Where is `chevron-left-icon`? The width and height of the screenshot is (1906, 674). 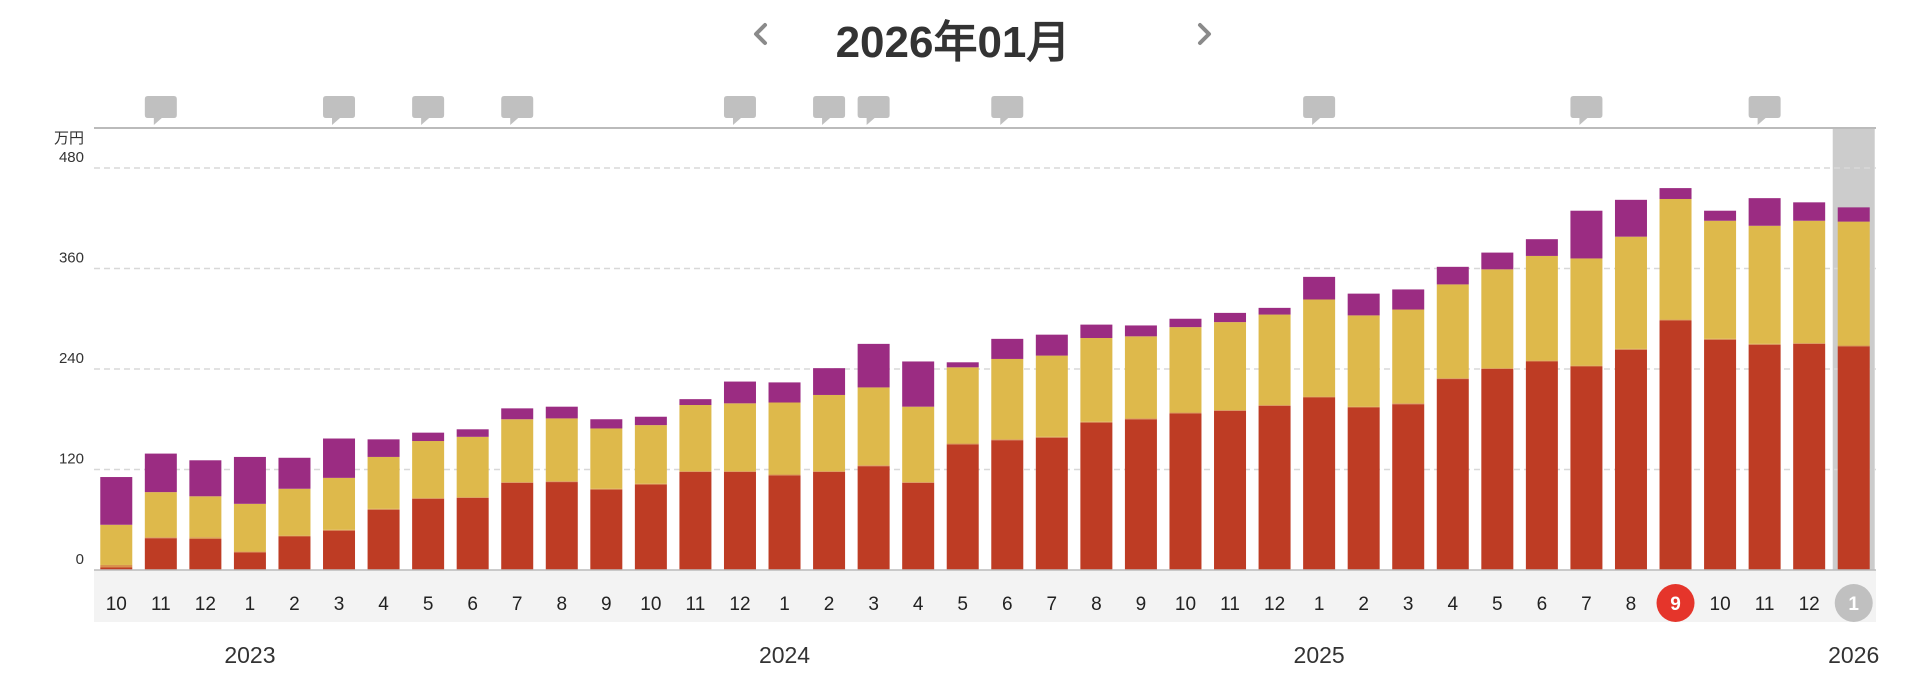 chevron-left-icon is located at coordinates (760, 34).